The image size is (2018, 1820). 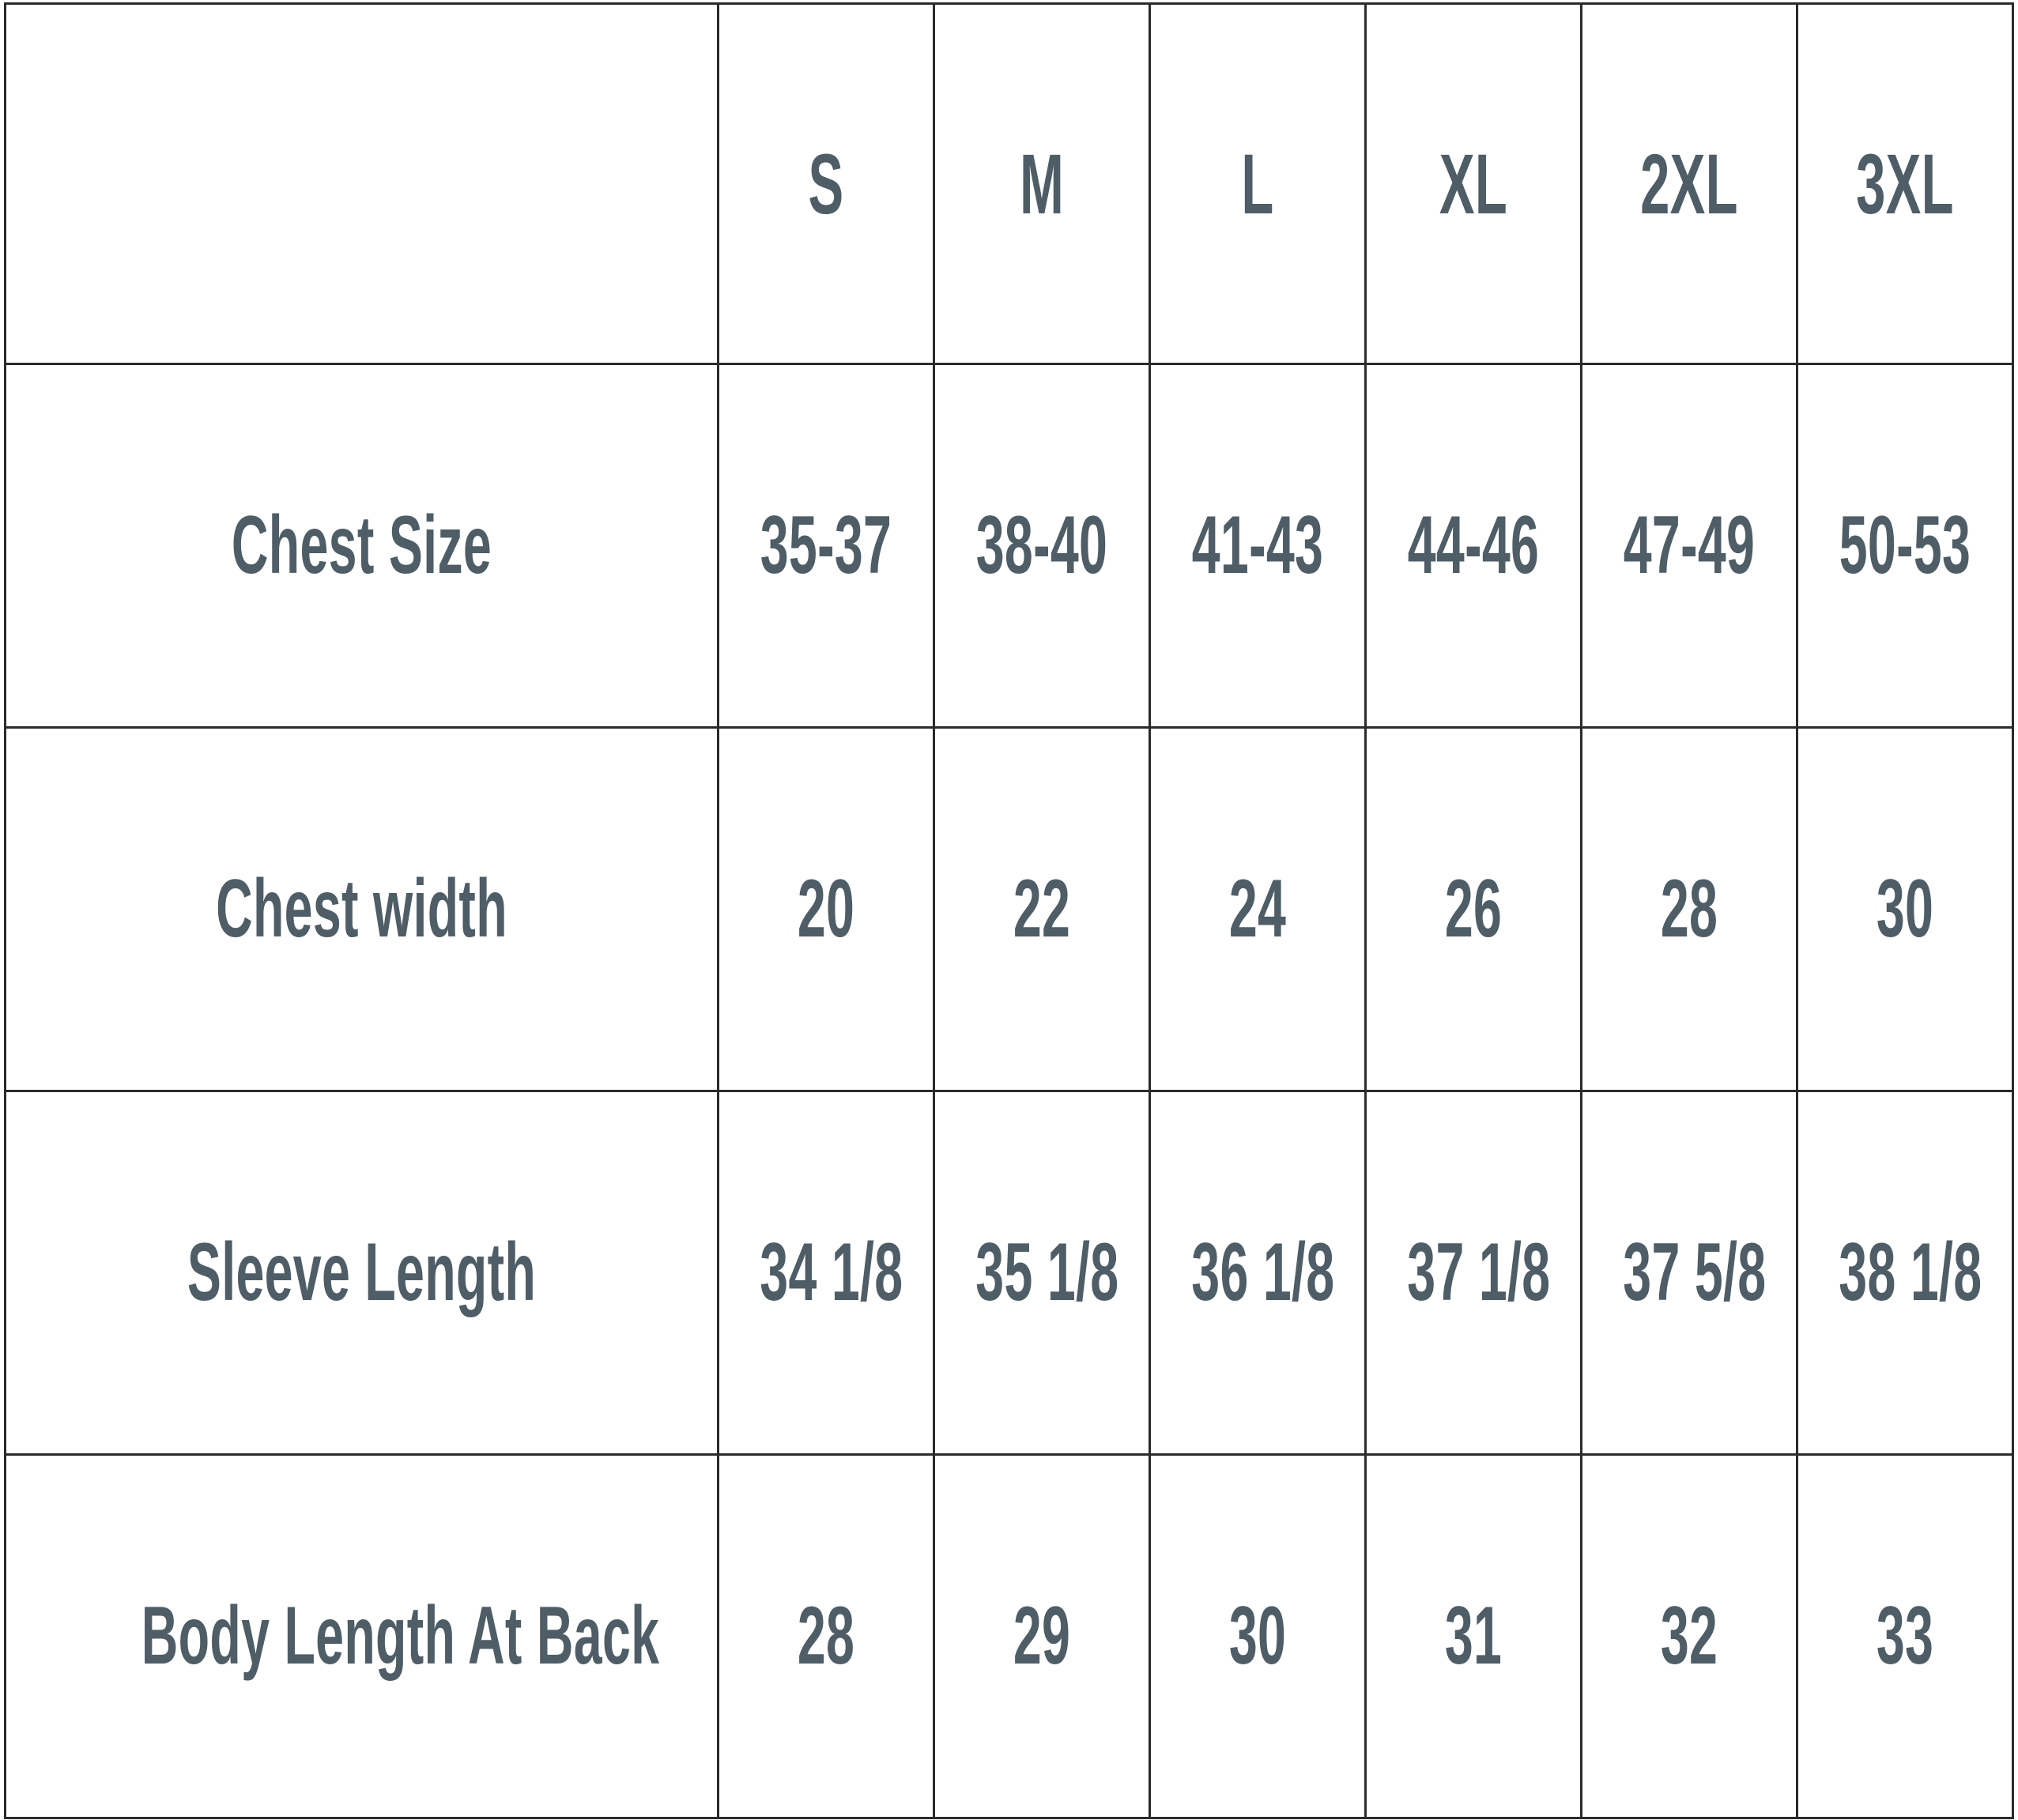 I want to click on cell-chest-width-2xl: 28, so click(x=1689, y=909).